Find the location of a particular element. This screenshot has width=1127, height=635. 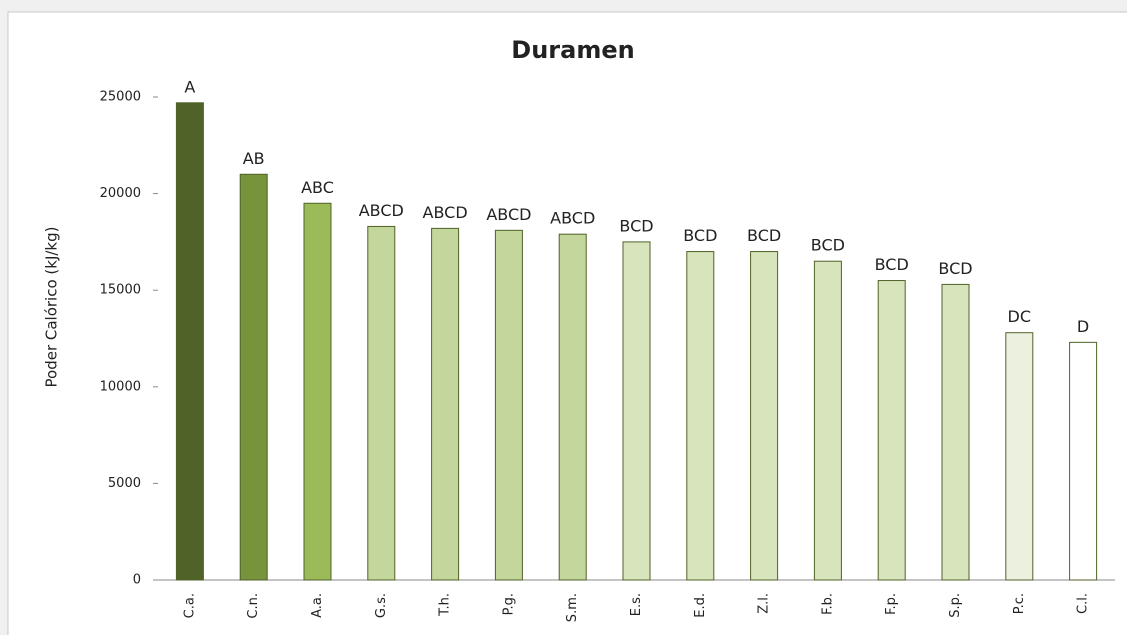

x-tick-label: C.n. is located at coordinates (253, 606).